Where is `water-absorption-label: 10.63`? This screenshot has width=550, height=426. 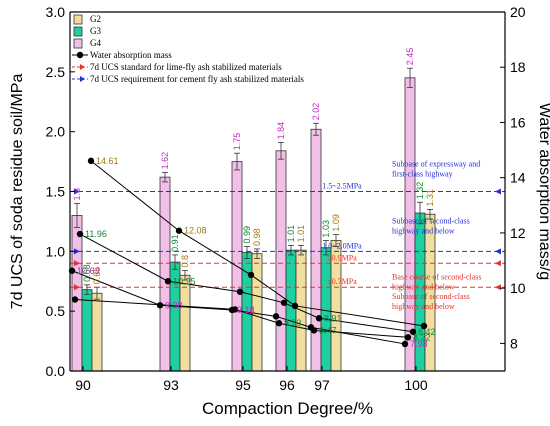 water-absorption-label: 10.63 is located at coordinates (88, 271).